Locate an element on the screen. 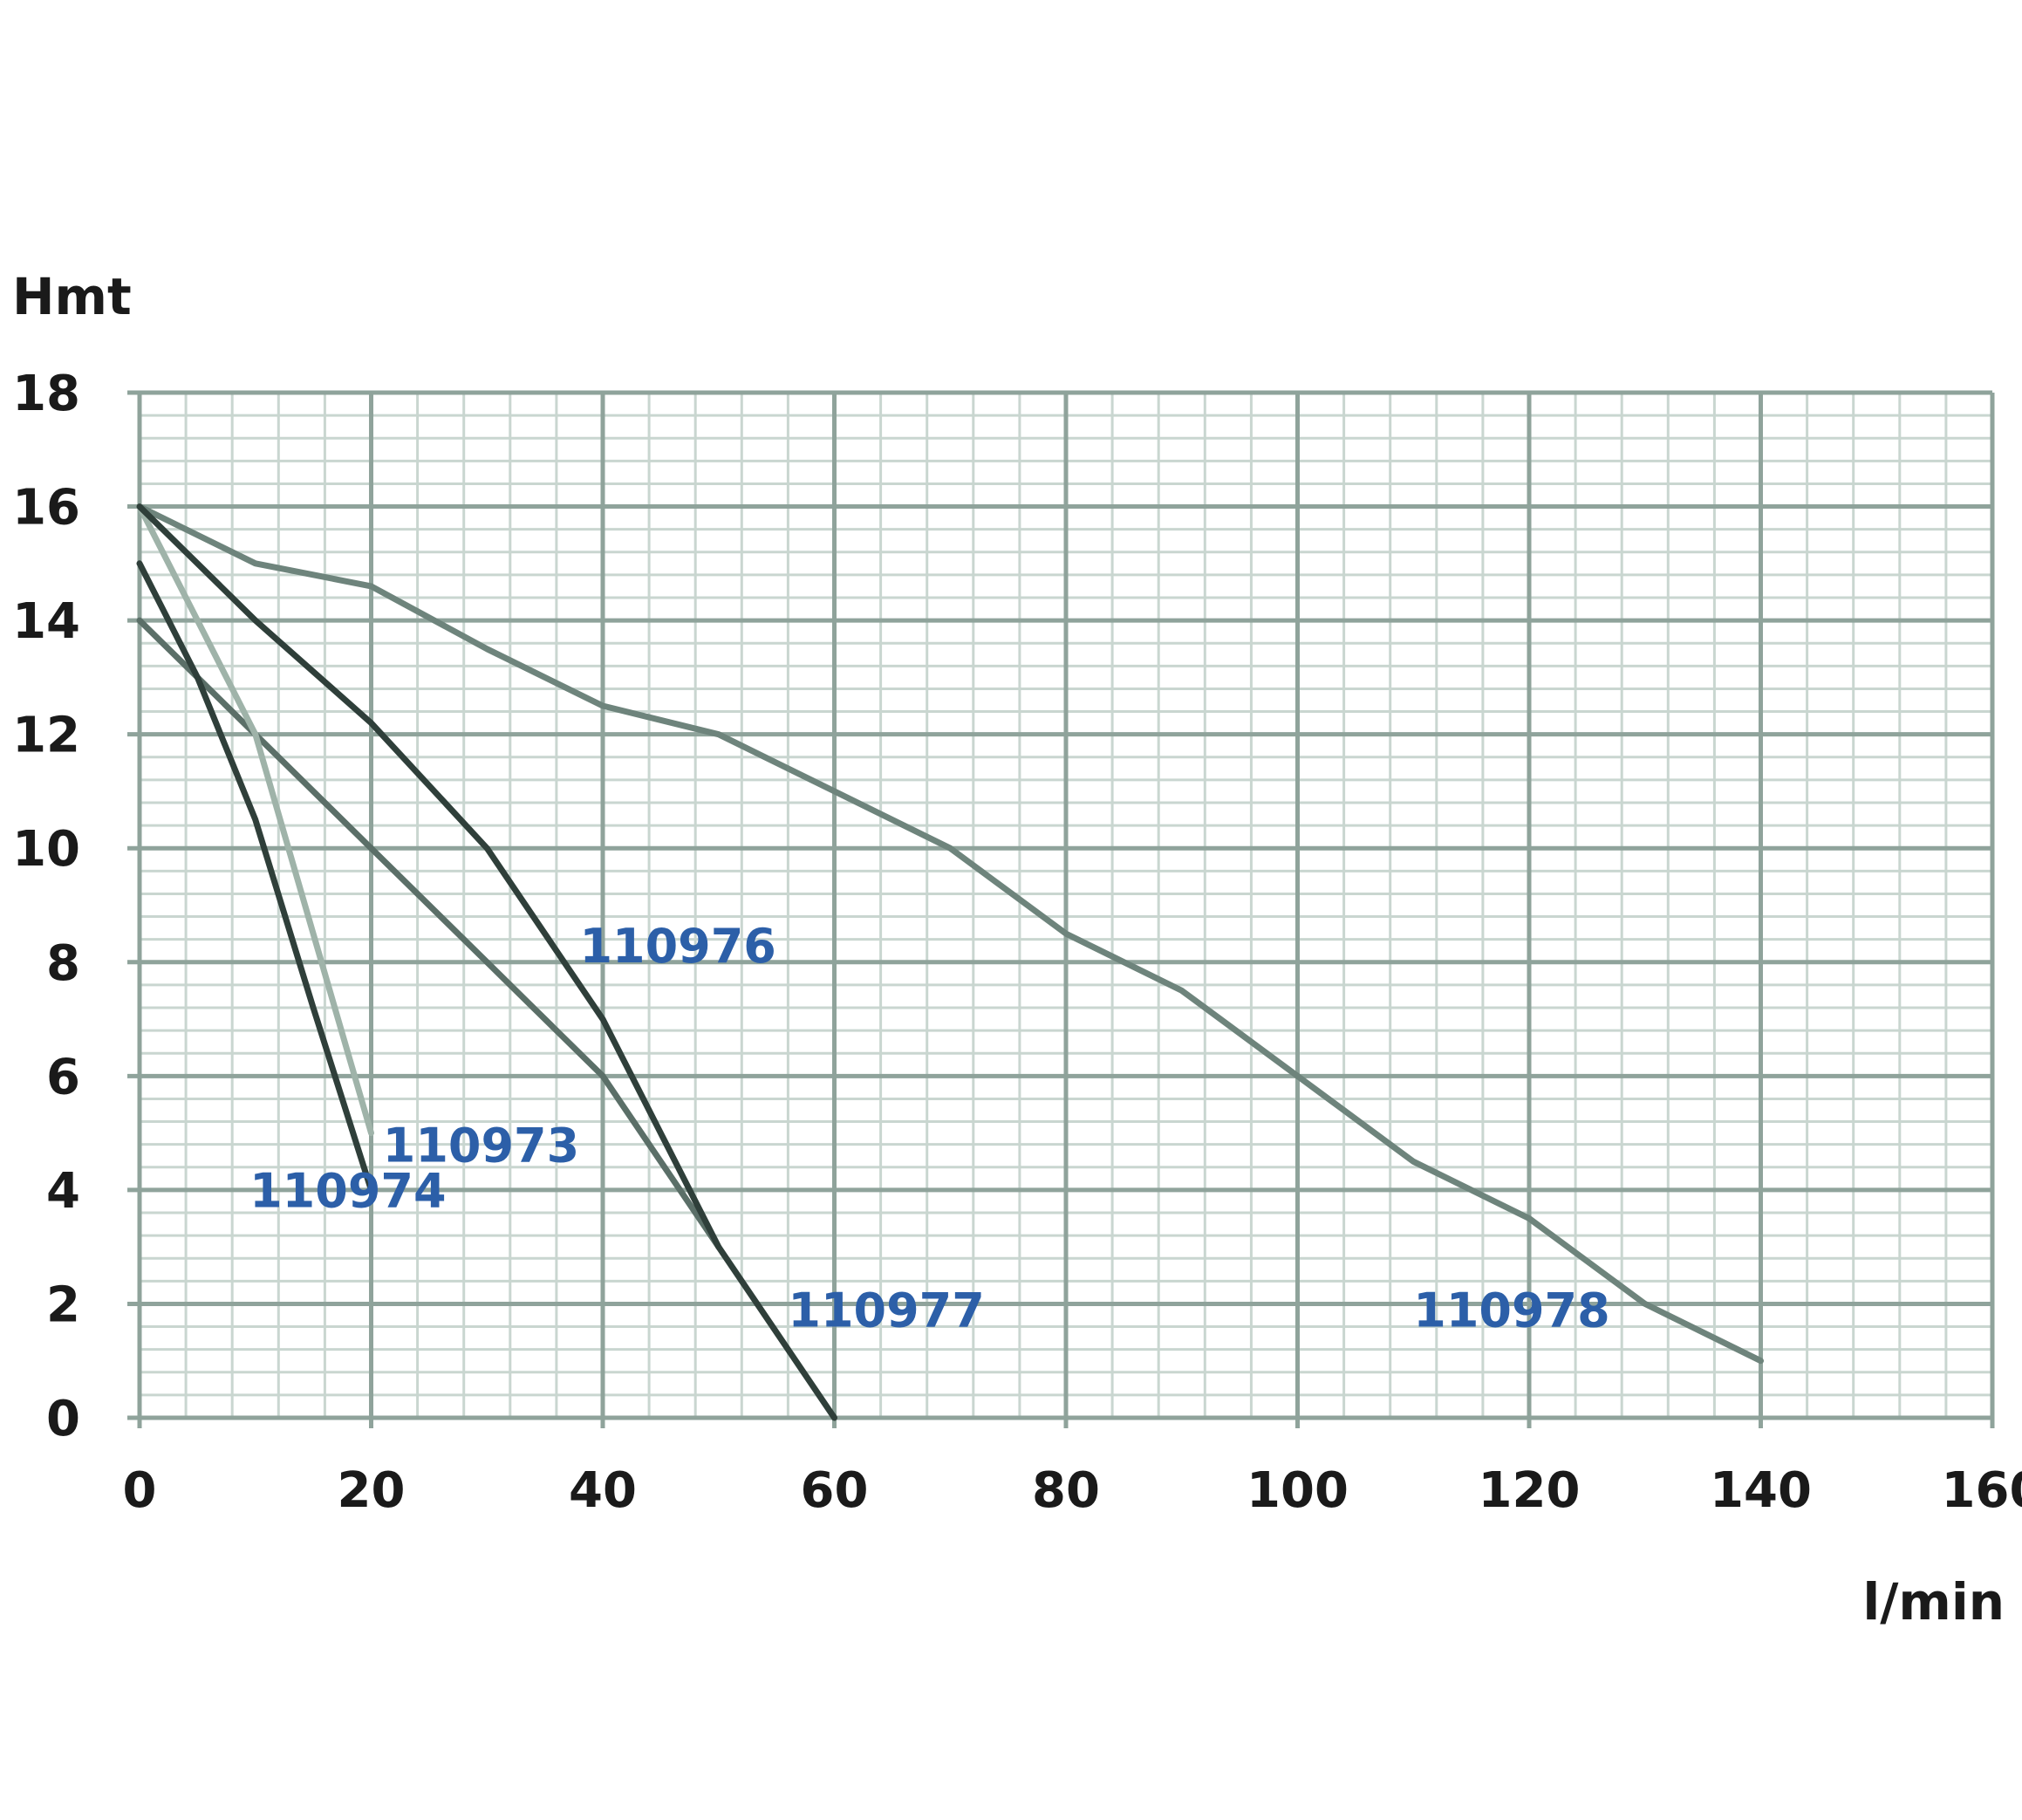 The image size is (2022, 1820). x-tick-label: 60 is located at coordinates (835, 1490).